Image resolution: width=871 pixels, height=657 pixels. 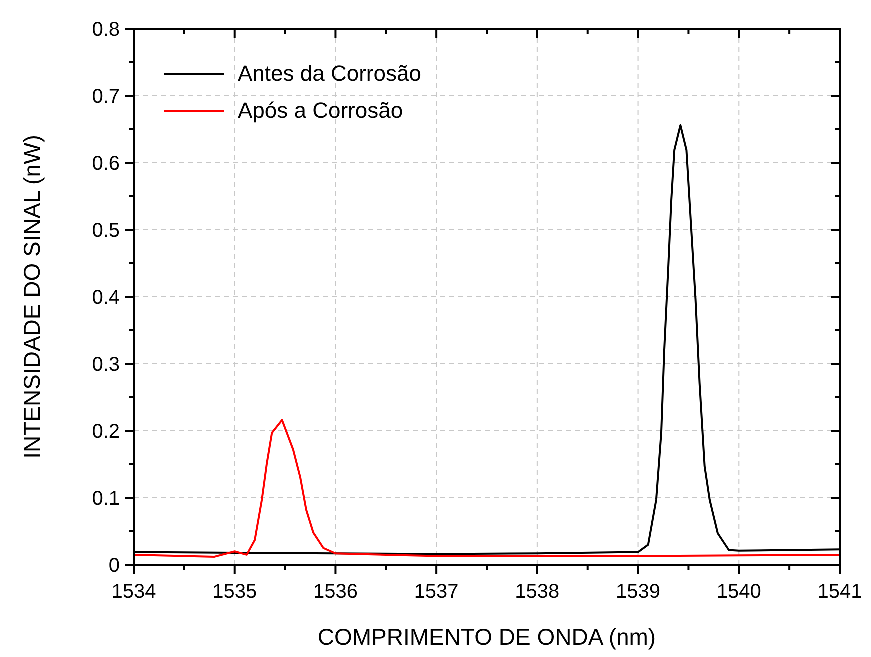 What do you see at coordinates (335, 592) in the screenshot?
I see `x-tick-label: 1536` at bounding box center [335, 592].